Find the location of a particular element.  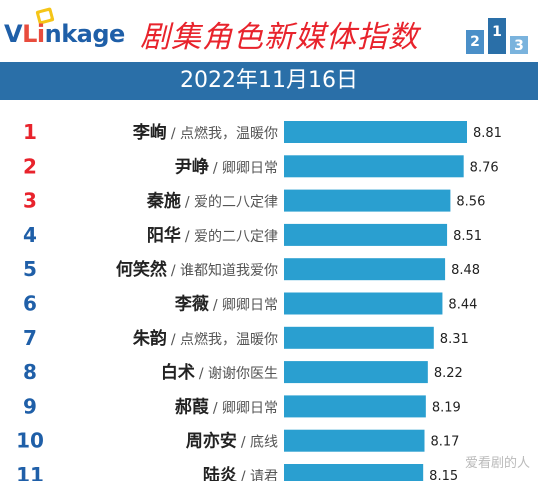

rank-number: 11 is located at coordinates (30, 472).